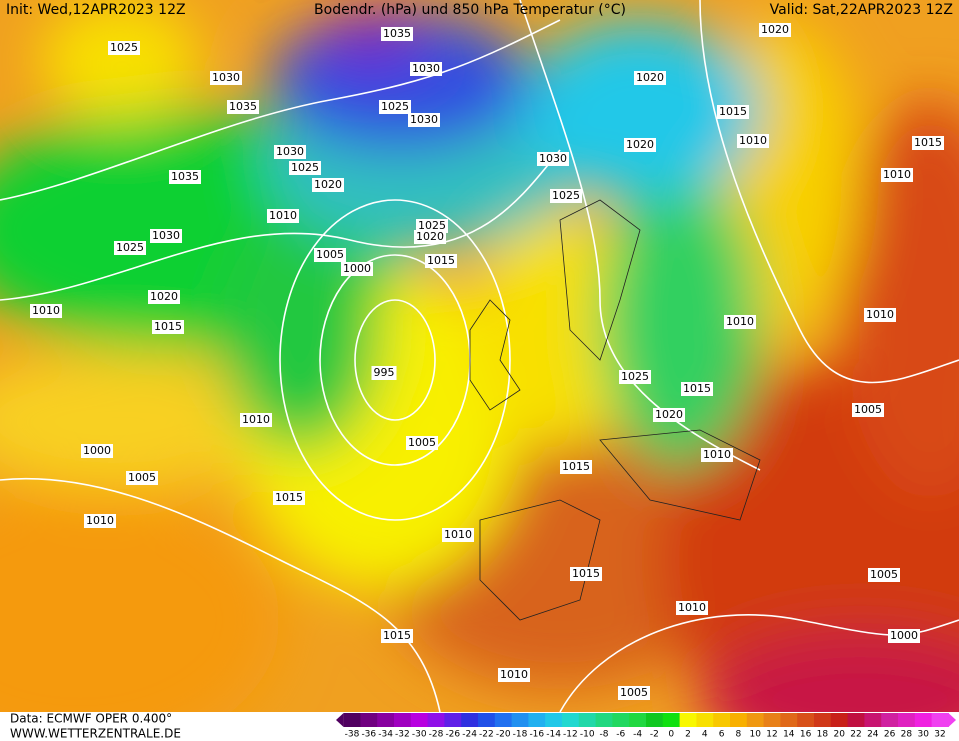 The image size is (959, 741). What do you see at coordinates (939, 735) in the screenshot?
I see `colorbar-label: 32` at bounding box center [939, 735].